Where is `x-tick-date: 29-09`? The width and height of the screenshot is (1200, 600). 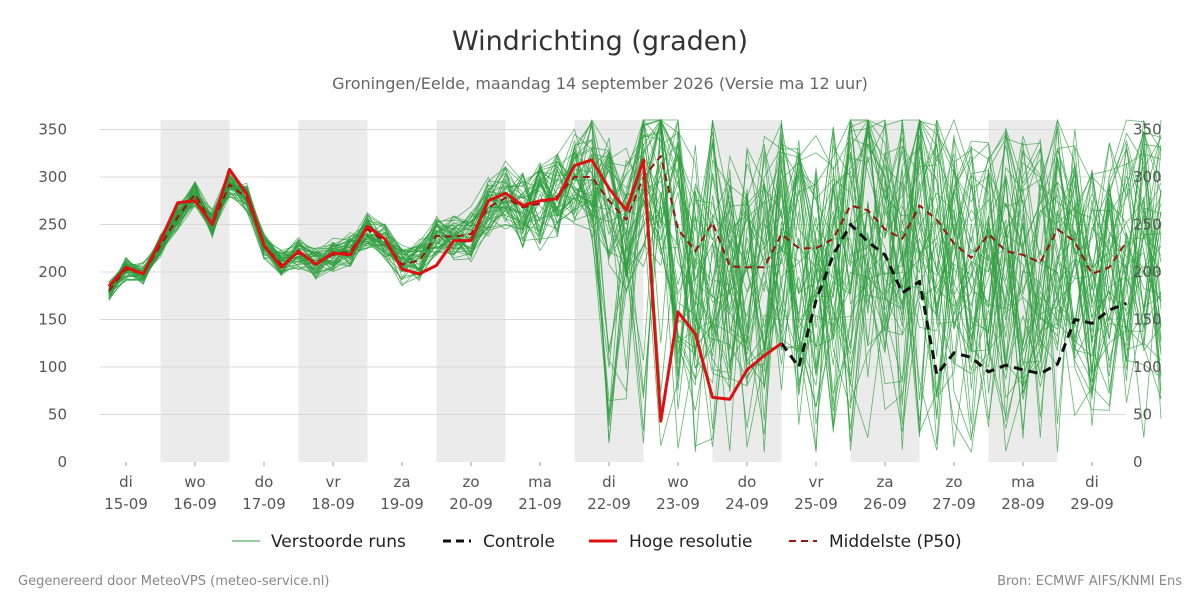
x-tick-date: 29-09 is located at coordinates (1092, 504).